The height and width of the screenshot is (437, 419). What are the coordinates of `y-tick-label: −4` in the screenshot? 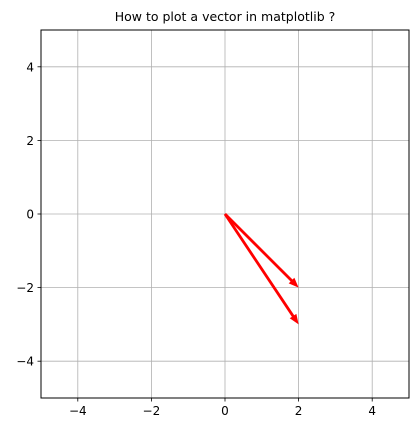 It's located at (25, 362).